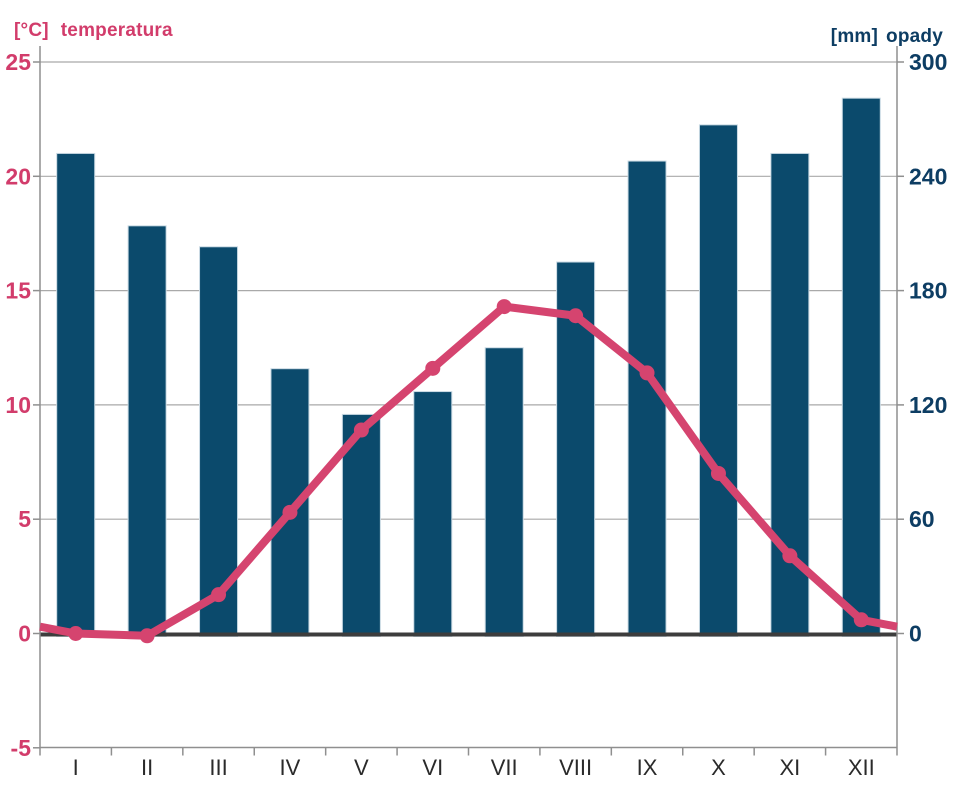  What do you see at coordinates (576, 316) in the screenshot?
I see `temp-point-VIII` at bounding box center [576, 316].